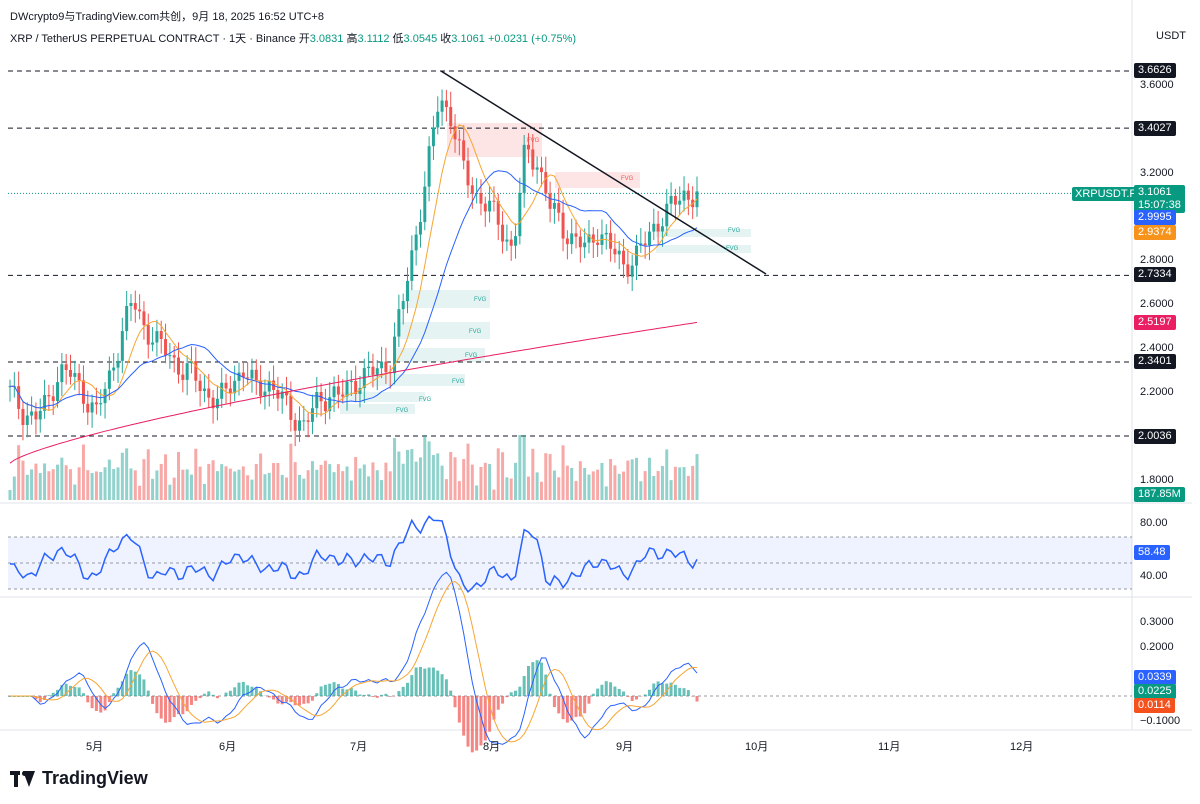  Describe the element at coordinates (1159, 205) in the screenshot. I see `countdown: 15:07:38` at that location.